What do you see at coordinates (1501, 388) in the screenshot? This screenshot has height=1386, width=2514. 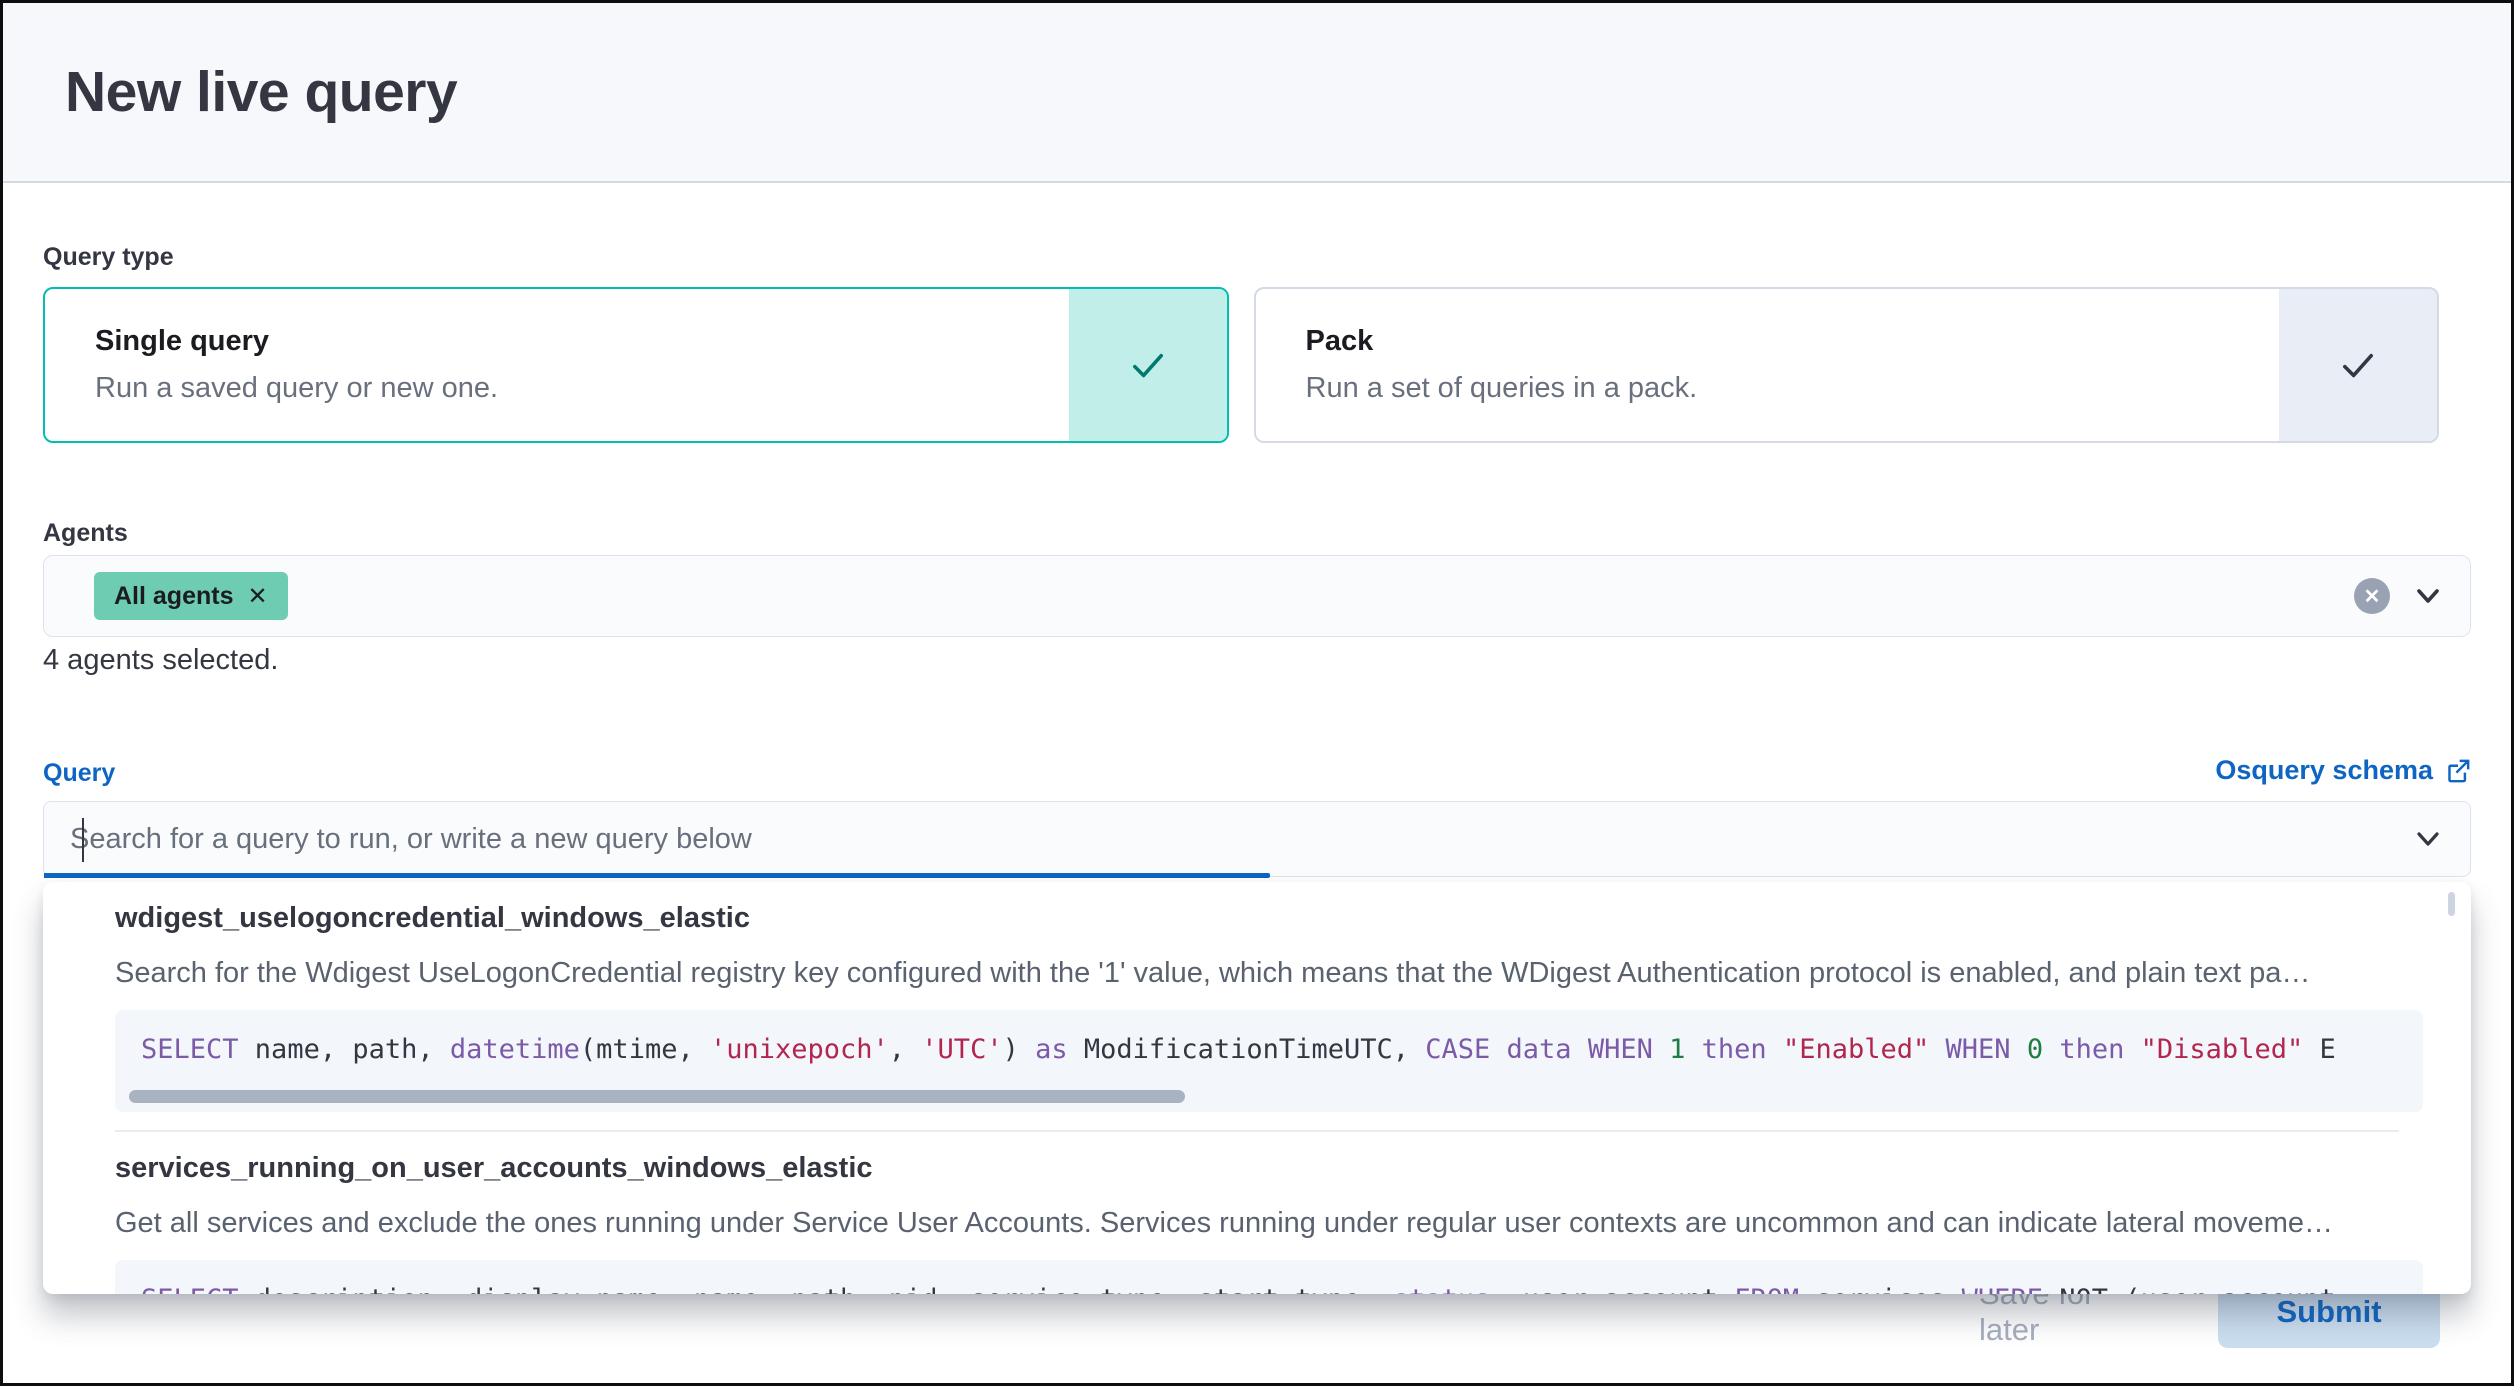 I see `card-description: Run a set of queries in a pack.` at bounding box center [1501, 388].